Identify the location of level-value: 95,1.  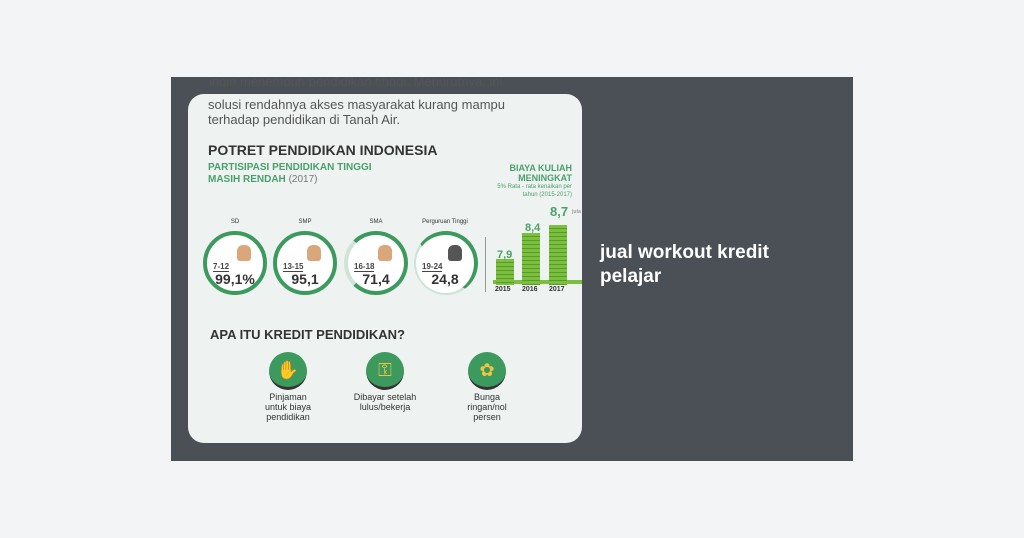
(305, 279).